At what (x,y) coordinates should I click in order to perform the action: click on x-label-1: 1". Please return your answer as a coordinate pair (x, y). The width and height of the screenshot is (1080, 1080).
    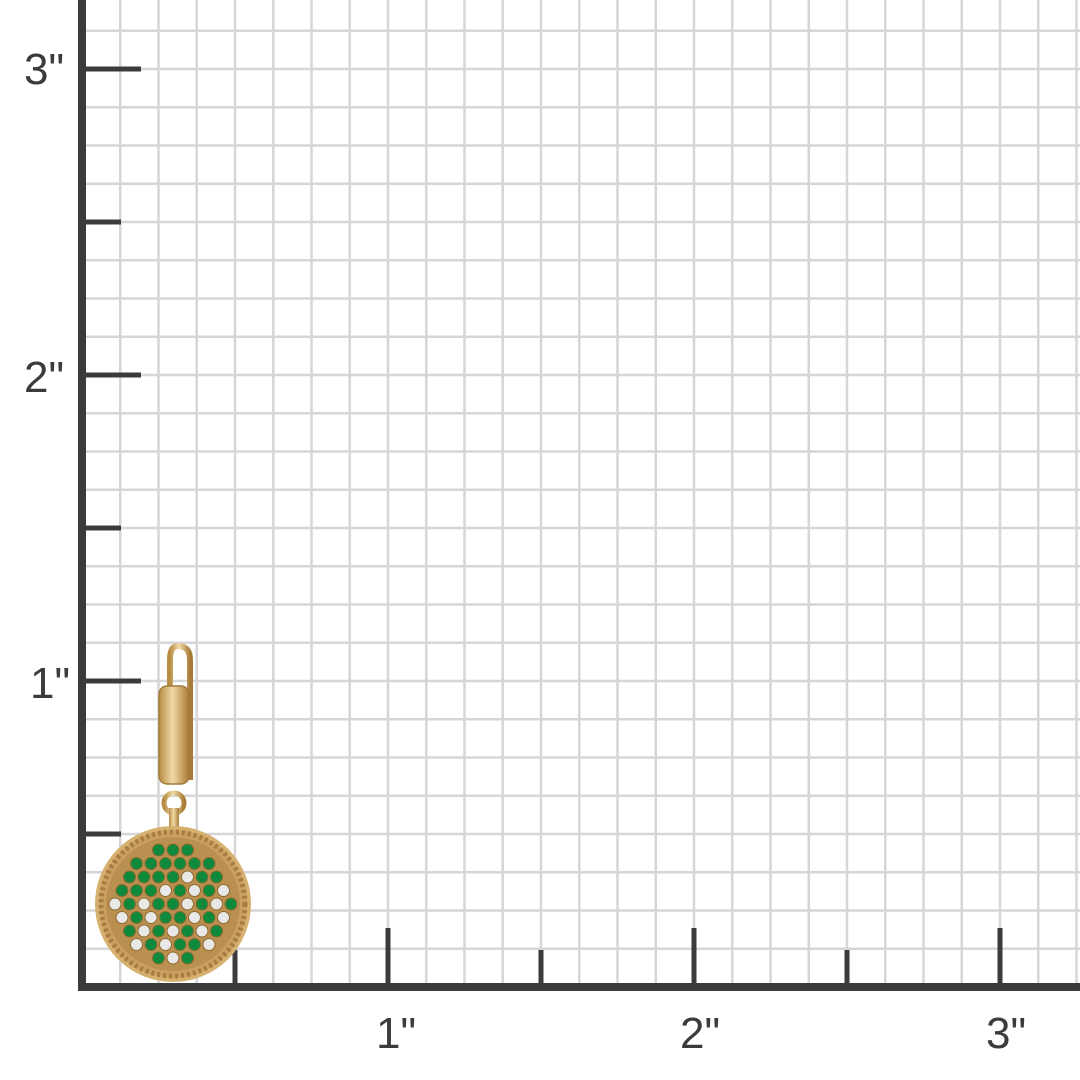
    Looking at the image, I should click on (396, 1033).